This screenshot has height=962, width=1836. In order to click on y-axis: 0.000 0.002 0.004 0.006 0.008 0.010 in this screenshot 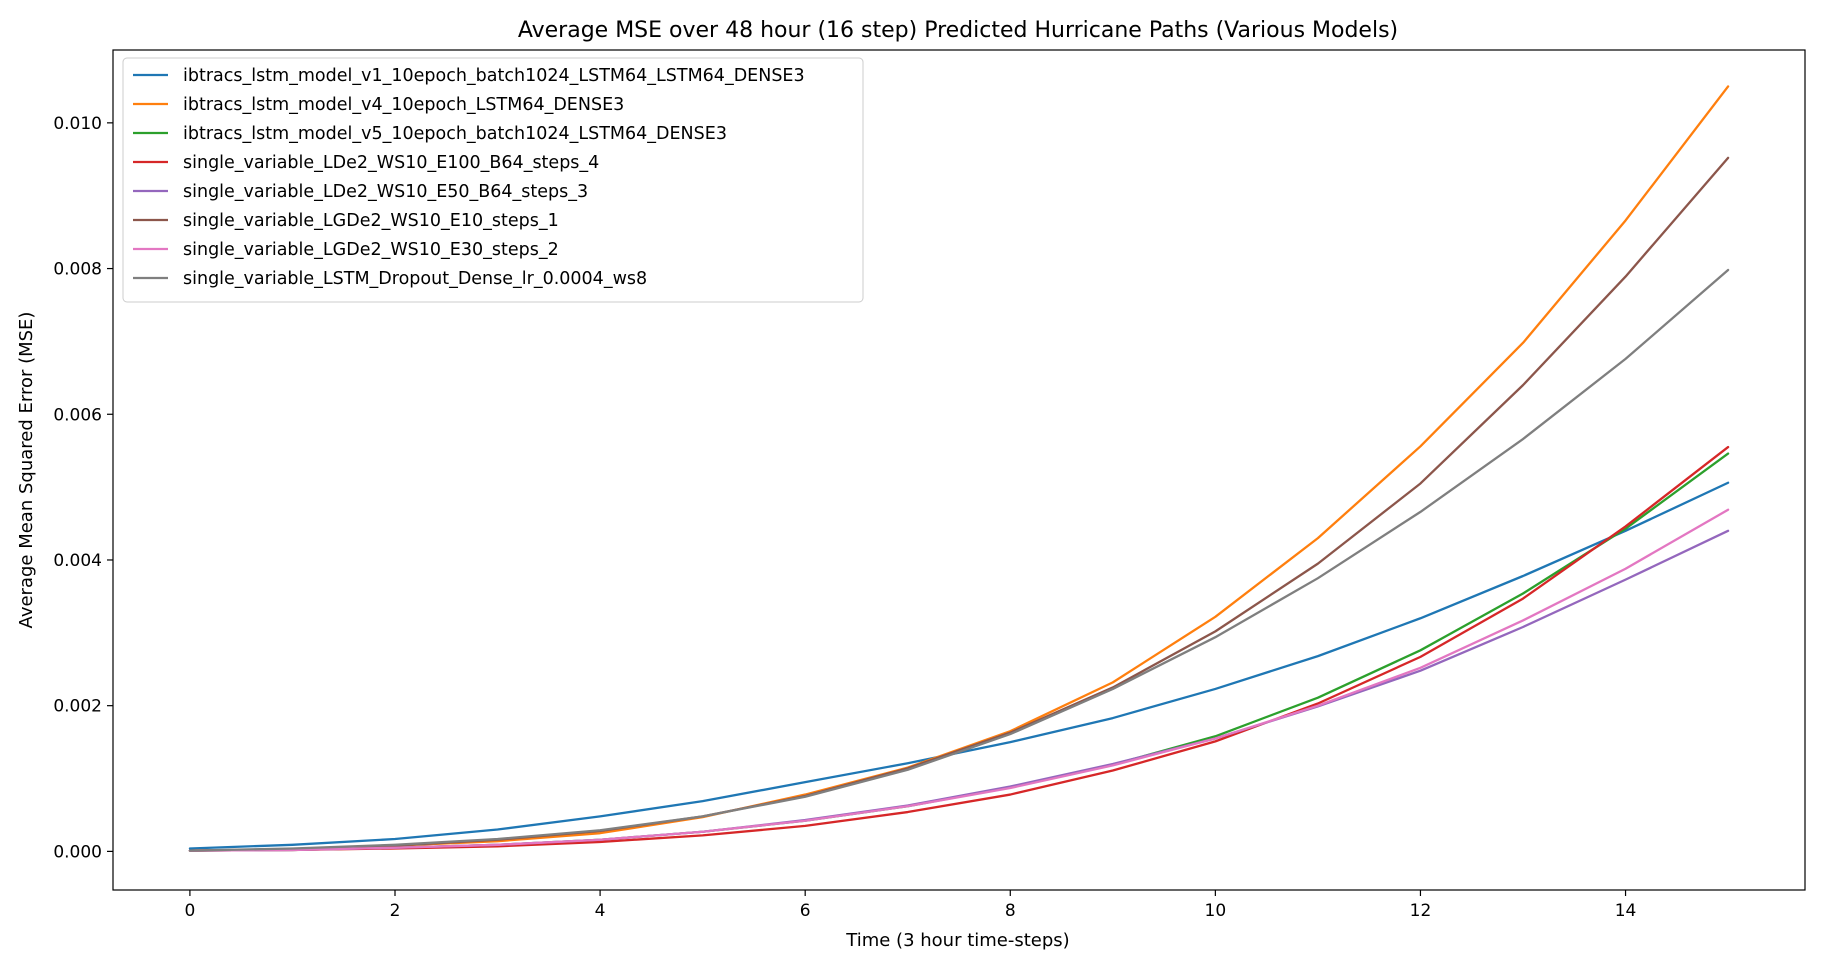, I will do `click(83, 488)`.